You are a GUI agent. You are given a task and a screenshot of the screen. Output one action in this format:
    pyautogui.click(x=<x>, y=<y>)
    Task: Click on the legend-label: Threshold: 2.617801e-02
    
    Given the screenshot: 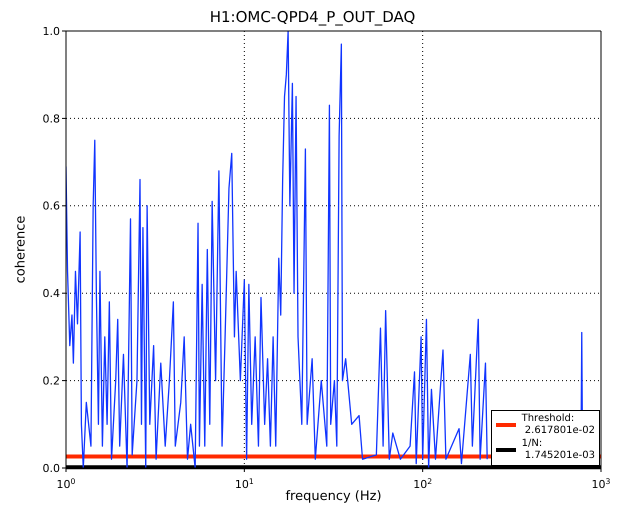 What is the action you would take?
    pyautogui.click(x=558, y=425)
    